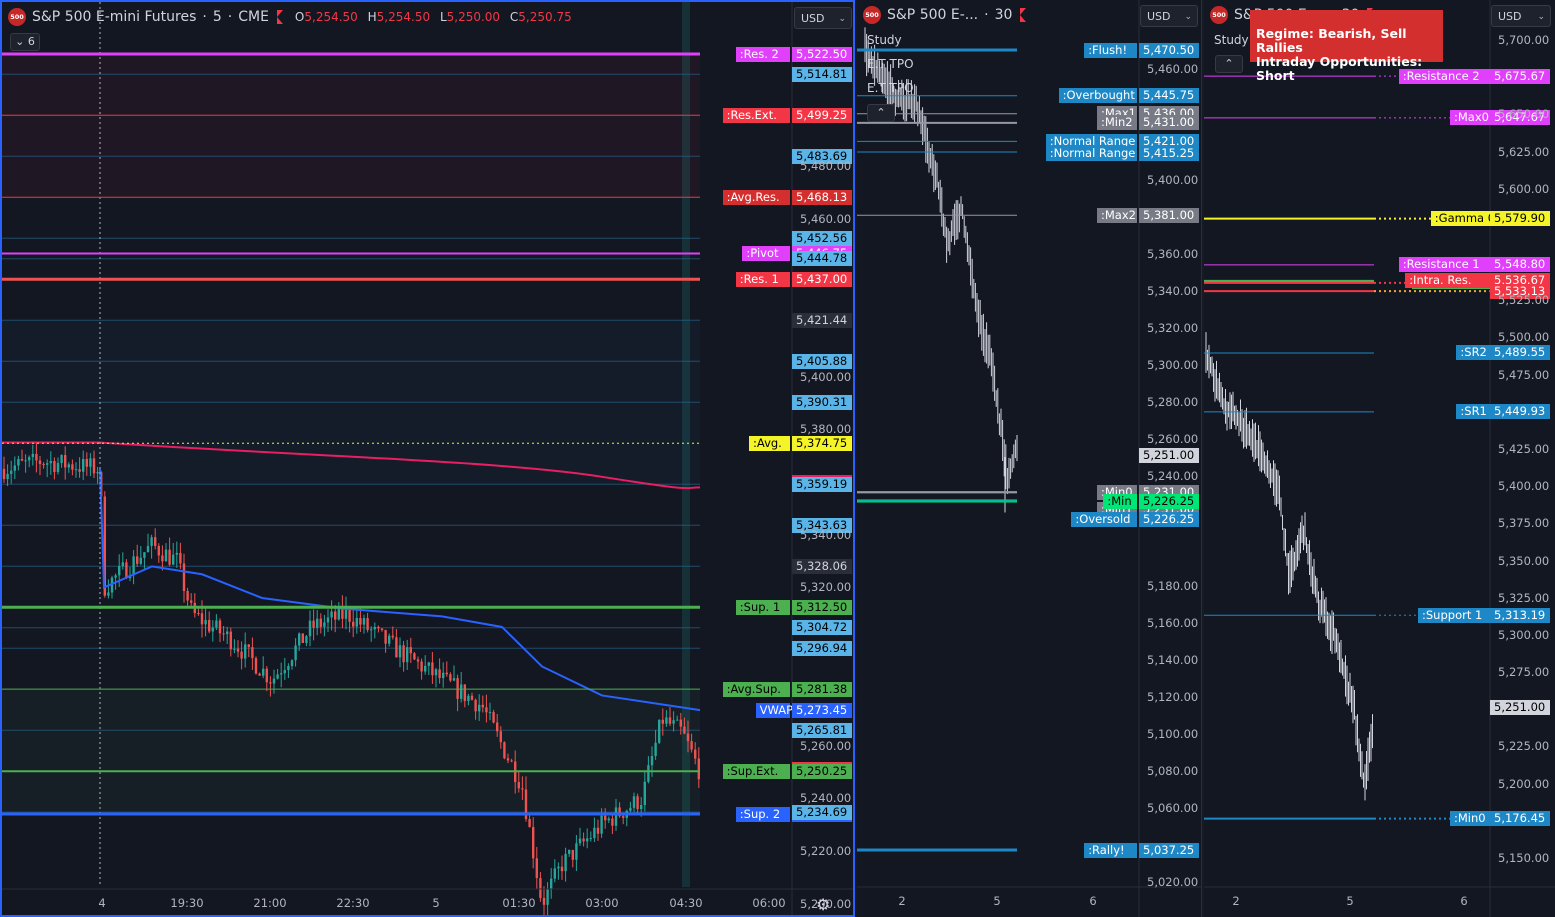 The width and height of the screenshot is (1555, 917). Describe the element at coordinates (822, 566) in the screenshot. I see `price-tag: 5,328.06` at that location.